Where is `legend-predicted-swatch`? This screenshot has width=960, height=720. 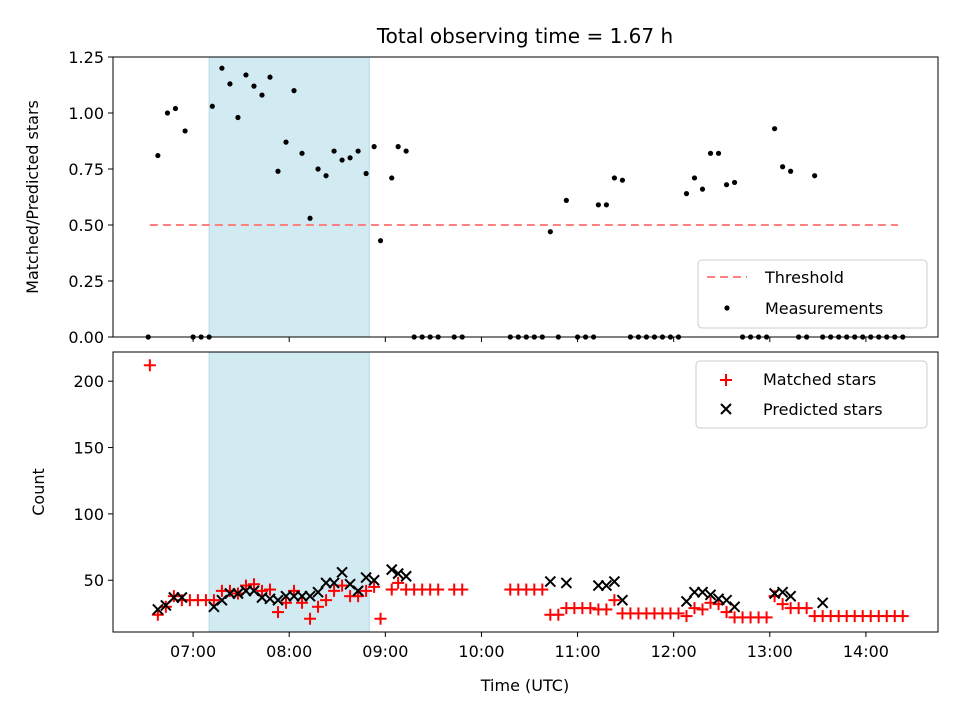 legend-predicted-swatch is located at coordinates (726, 409).